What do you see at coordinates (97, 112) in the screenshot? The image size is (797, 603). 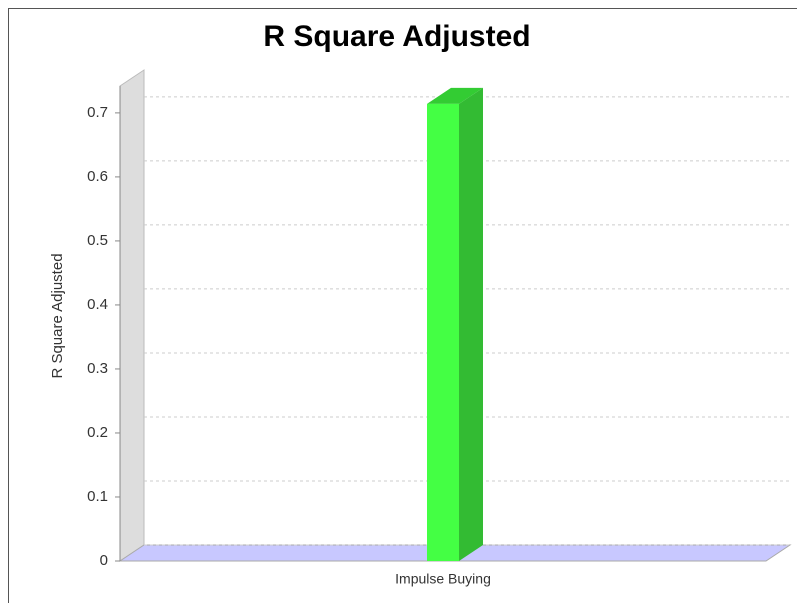 I see `y-tick-label: 0.7` at bounding box center [97, 112].